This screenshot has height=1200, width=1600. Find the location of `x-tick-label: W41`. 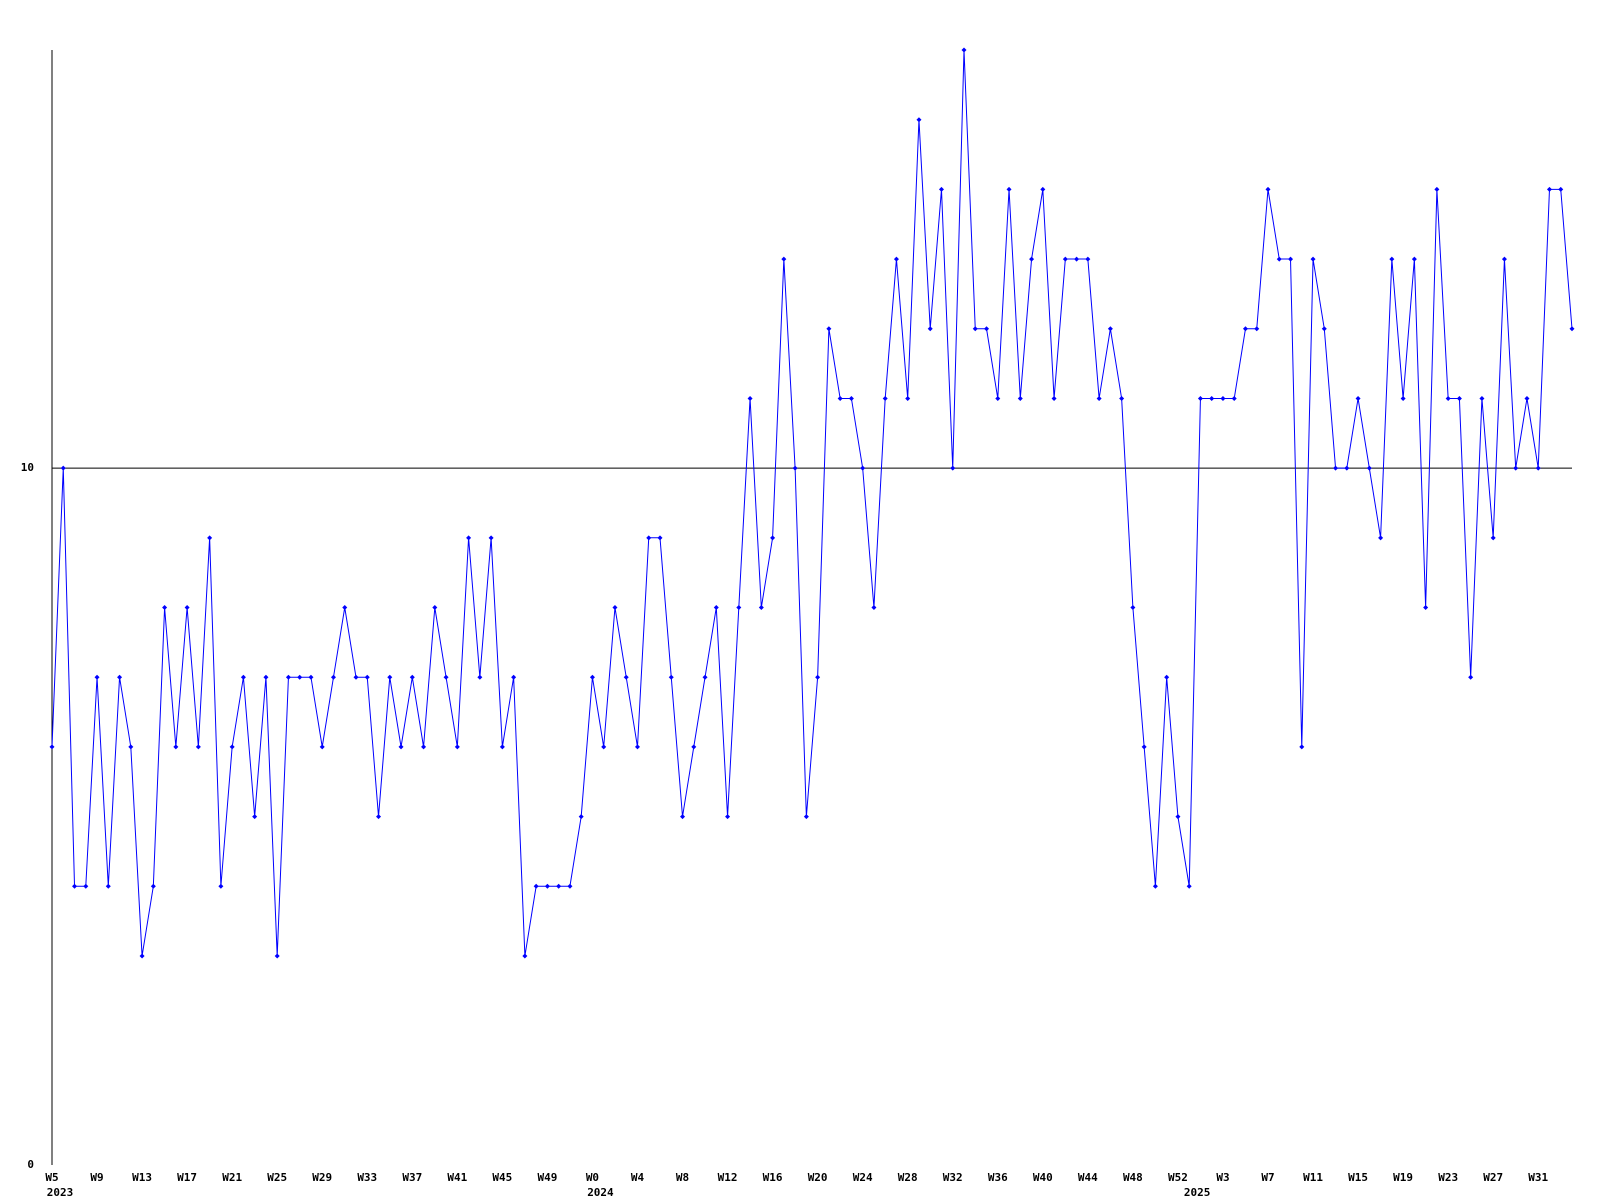

x-tick-label: W41 is located at coordinates (457, 1177).